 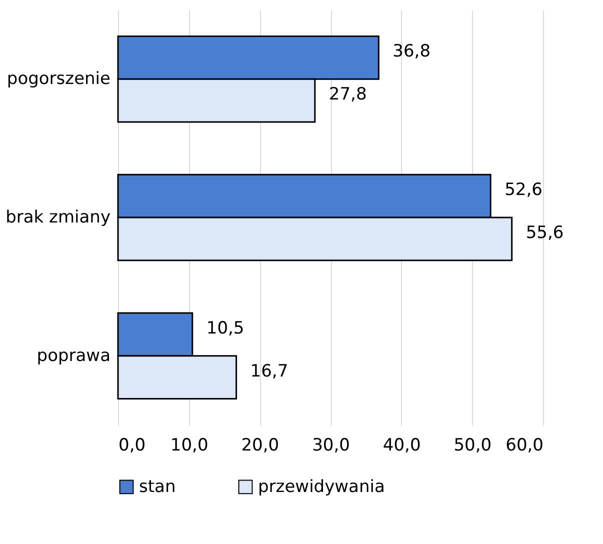 I want to click on x-tick-label: 10,0, so click(x=189, y=446).